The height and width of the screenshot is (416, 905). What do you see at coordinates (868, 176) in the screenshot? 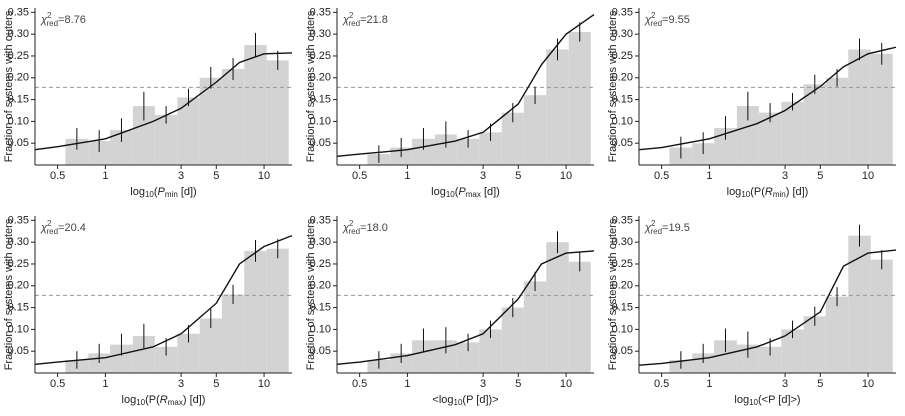
I see `x-tick-label: 10` at bounding box center [868, 176].